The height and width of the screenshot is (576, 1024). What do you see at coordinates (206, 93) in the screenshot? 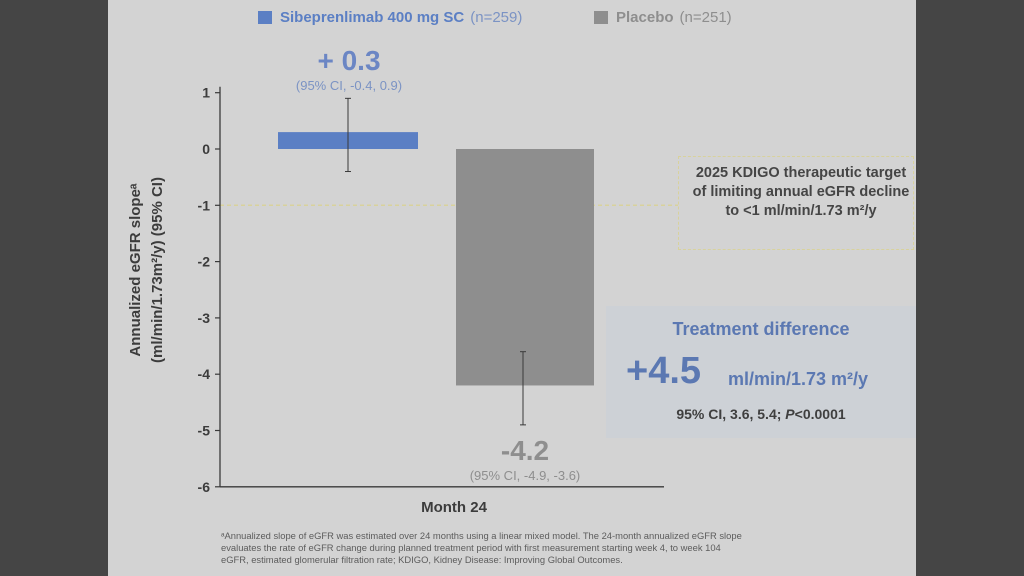
I see `y-tick-label-0: 1` at bounding box center [206, 93].